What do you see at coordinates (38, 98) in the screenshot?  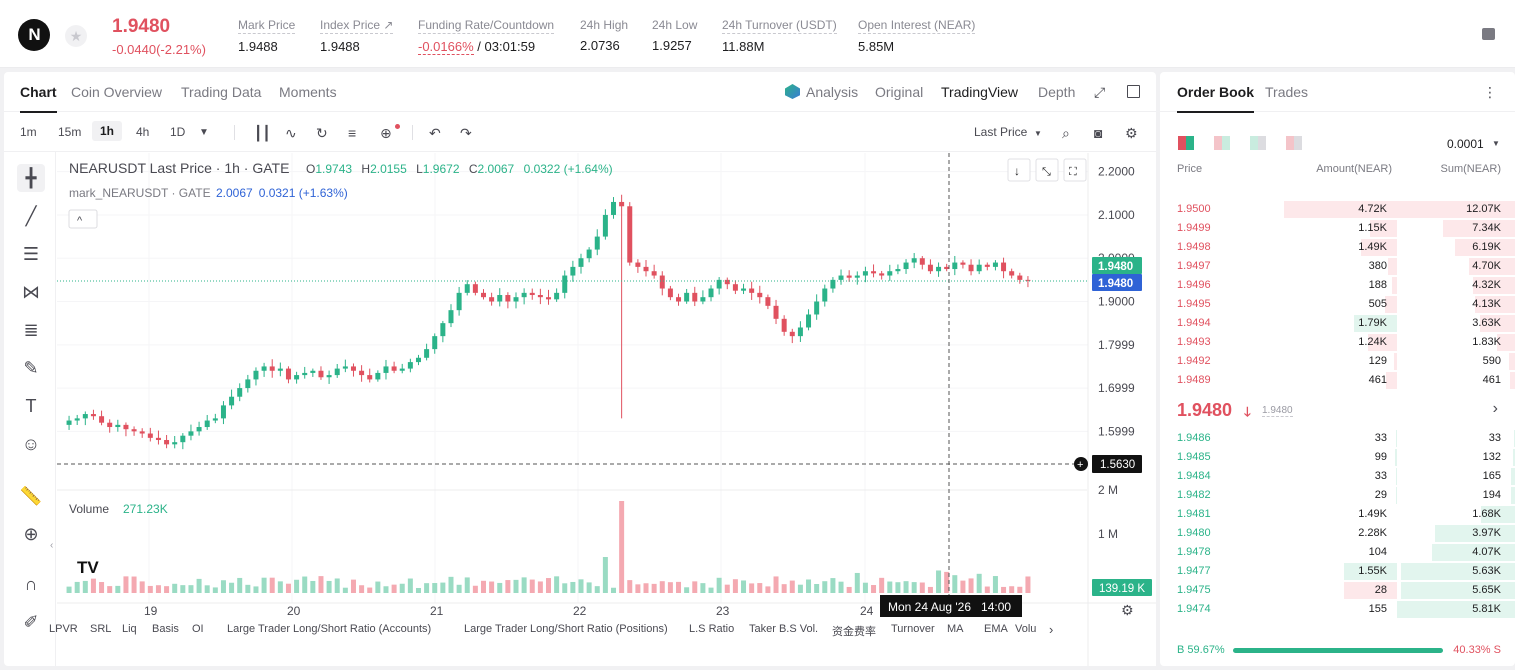 I see `tab-chart: Chart` at bounding box center [38, 98].